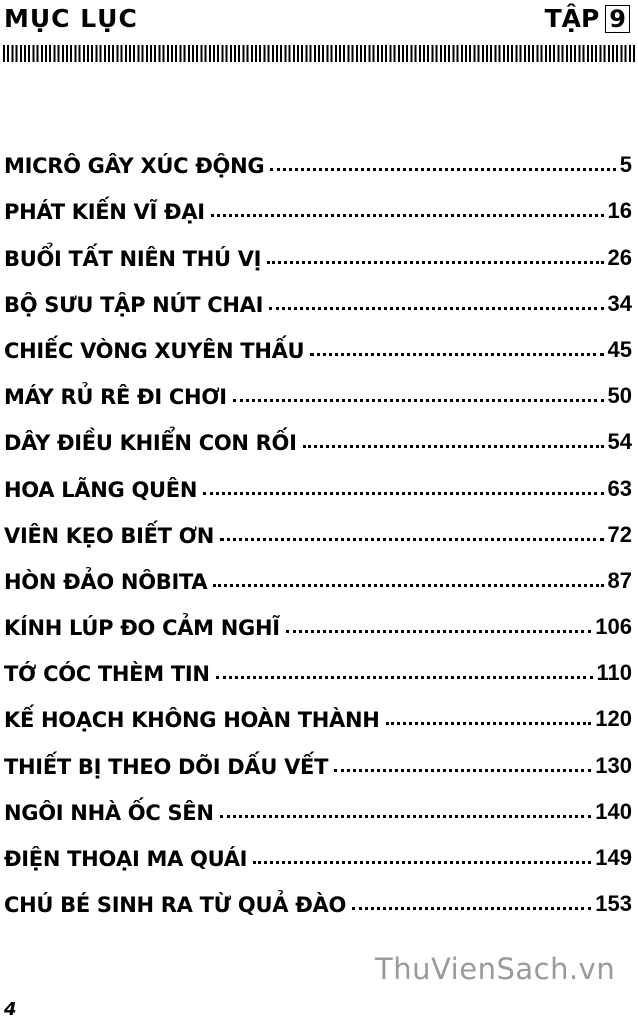 The height and width of the screenshot is (1024, 638). Describe the element at coordinates (318, 478) in the screenshot. I see `toc-entry: HOA LÃNG QUÊN 63` at that location.